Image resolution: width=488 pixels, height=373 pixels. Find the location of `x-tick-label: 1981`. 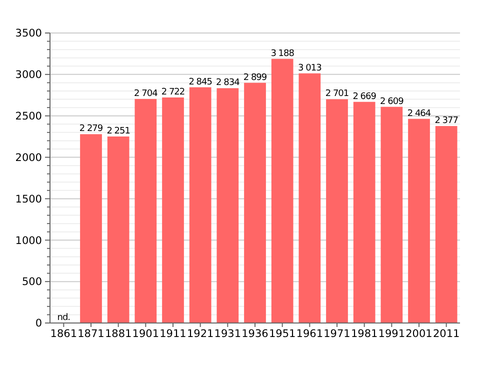

x-tick-label: 1981 is located at coordinates (364, 334).